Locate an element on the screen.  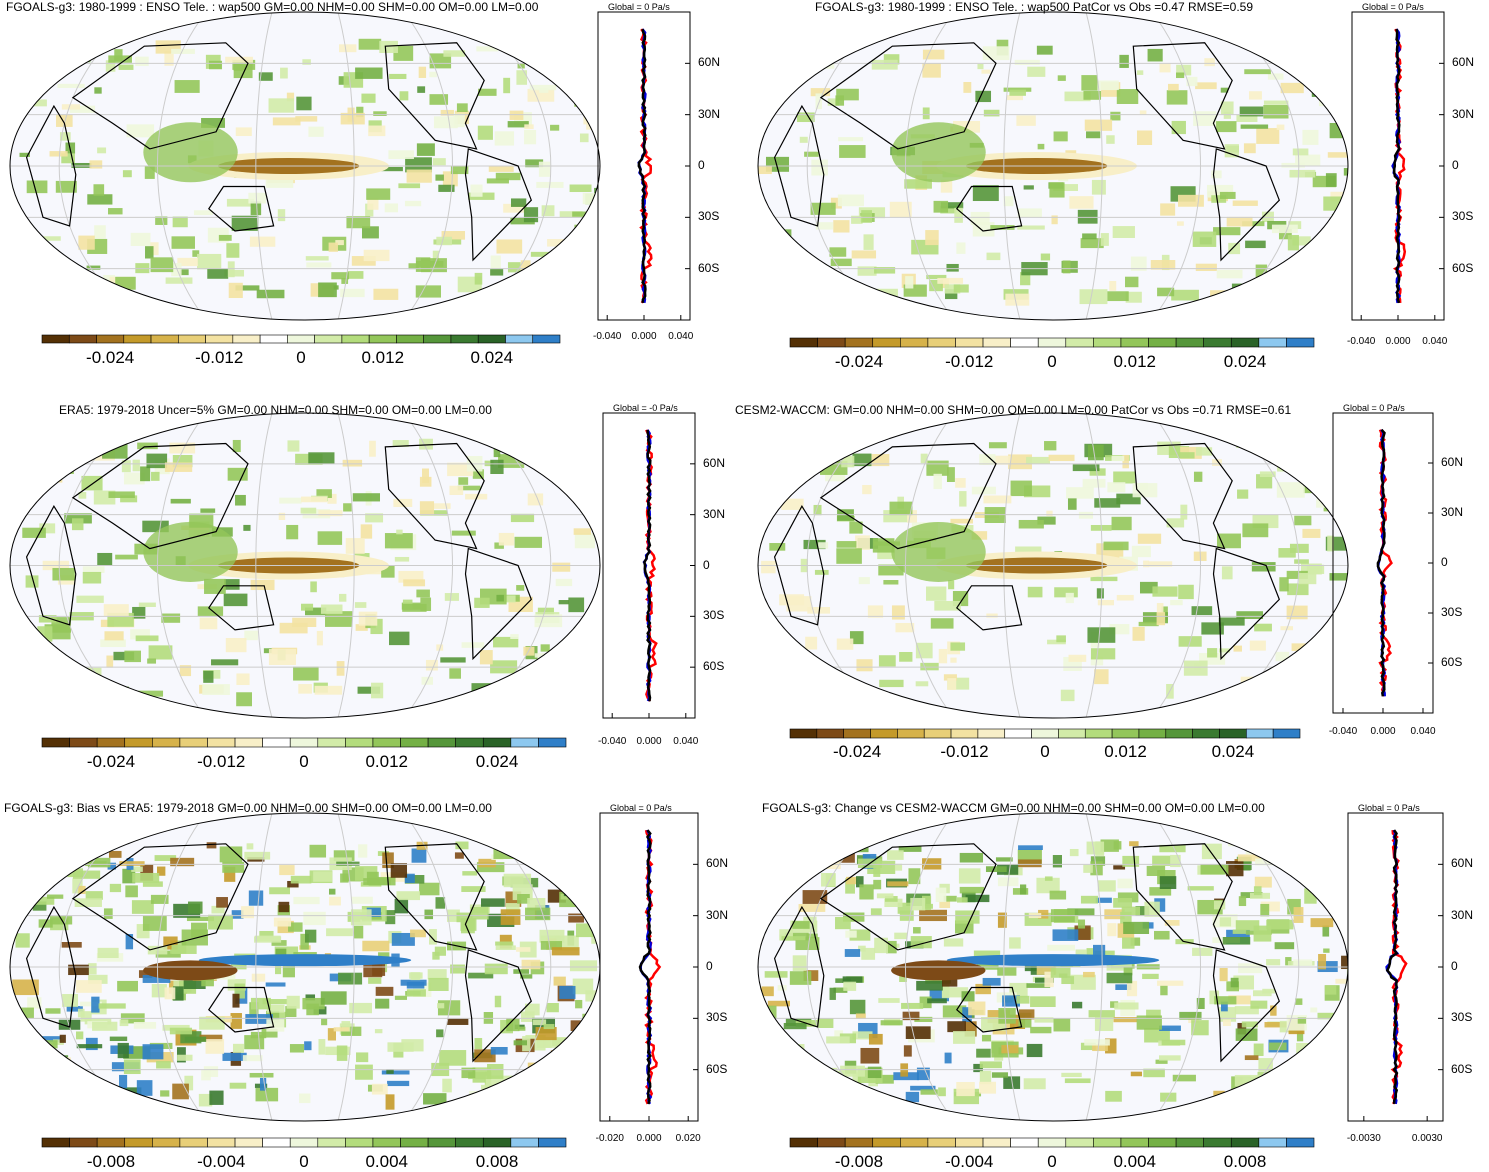
colorbar-tick-label: -0.024 is located at coordinates (110, 357).